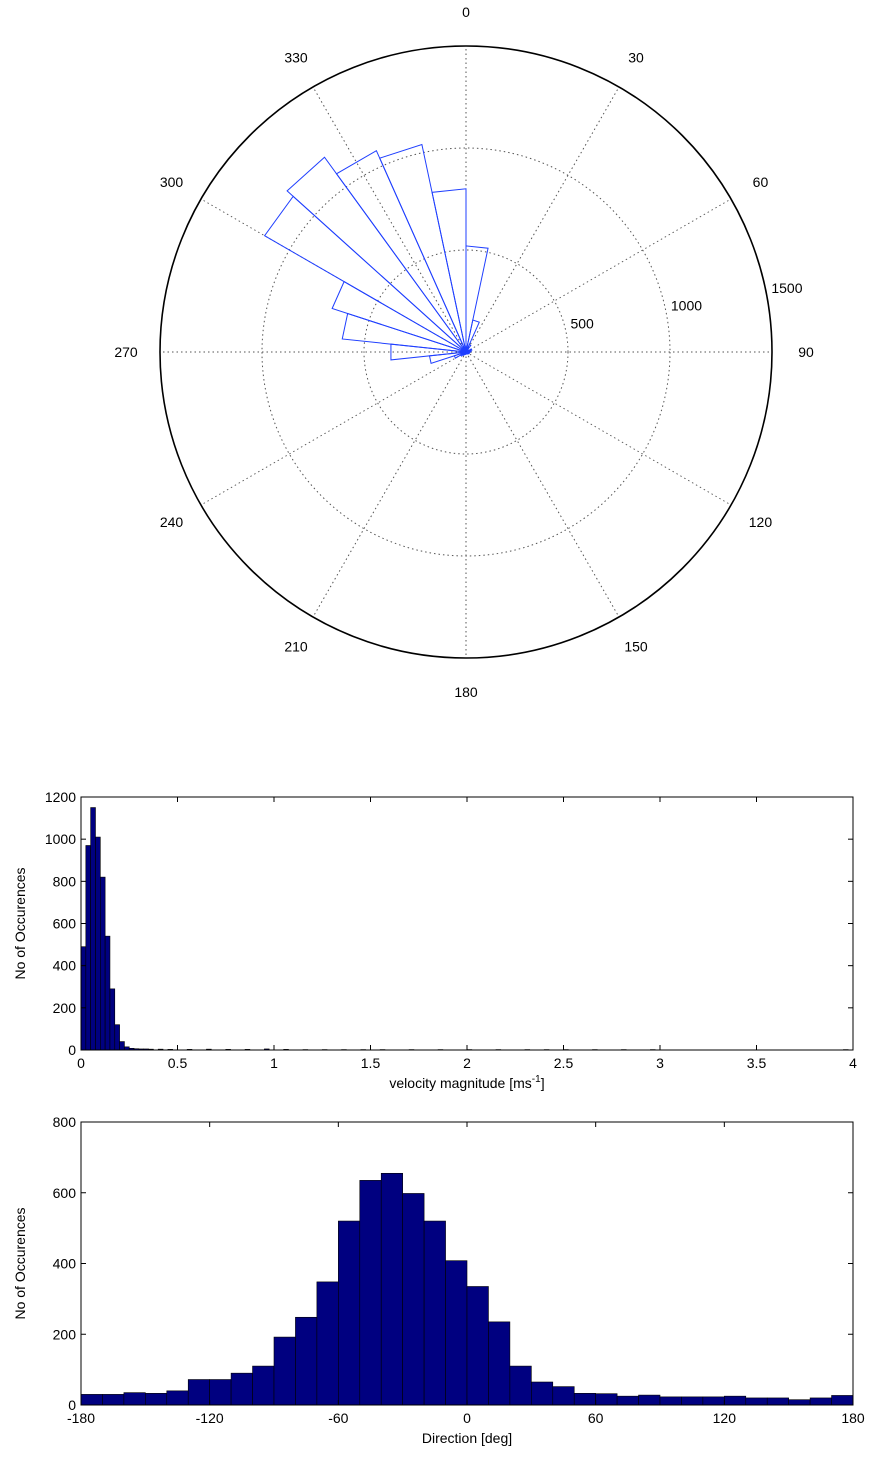 The height and width of the screenshot is (1457, 873). What do you see at coordinates (636, 646) in the screenshot?
I see `angle-tick-label: 150` at bounding box center [636, 646].